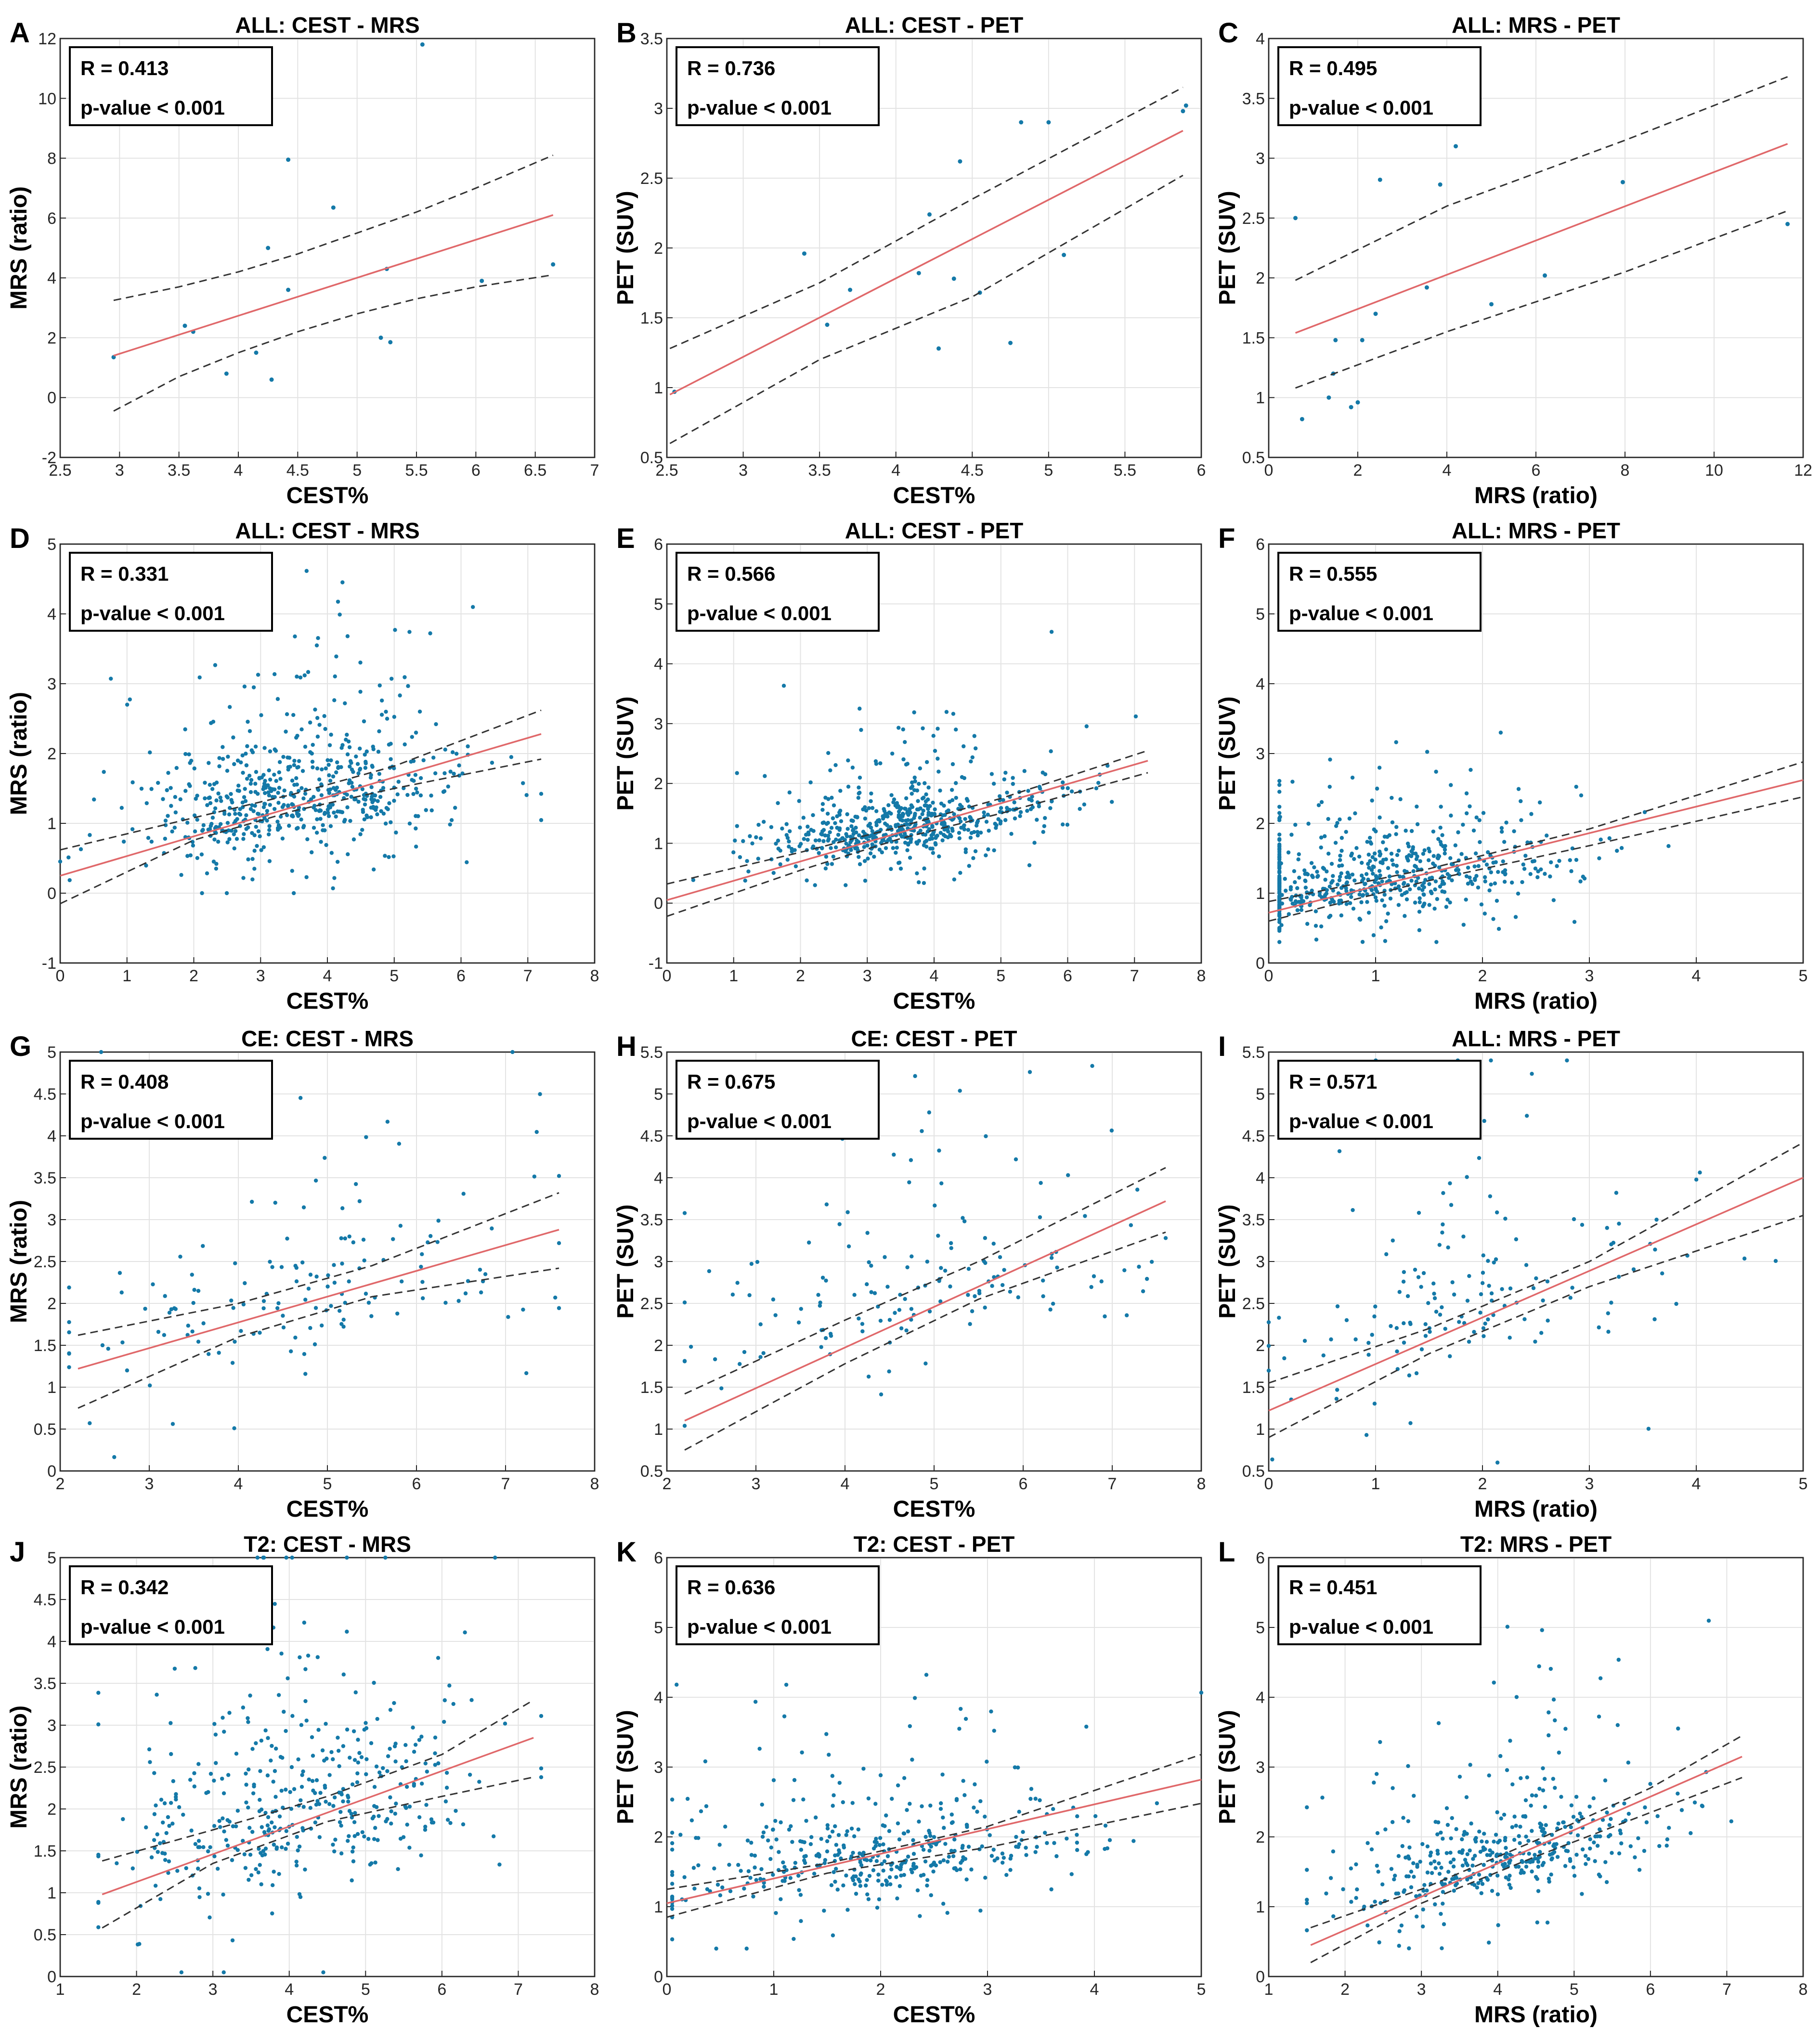  What do you see at coordinates (1253, 1136) in the screenshot?
I see `y-tick-label: 4.5` at bounding box center [1253, 1136].